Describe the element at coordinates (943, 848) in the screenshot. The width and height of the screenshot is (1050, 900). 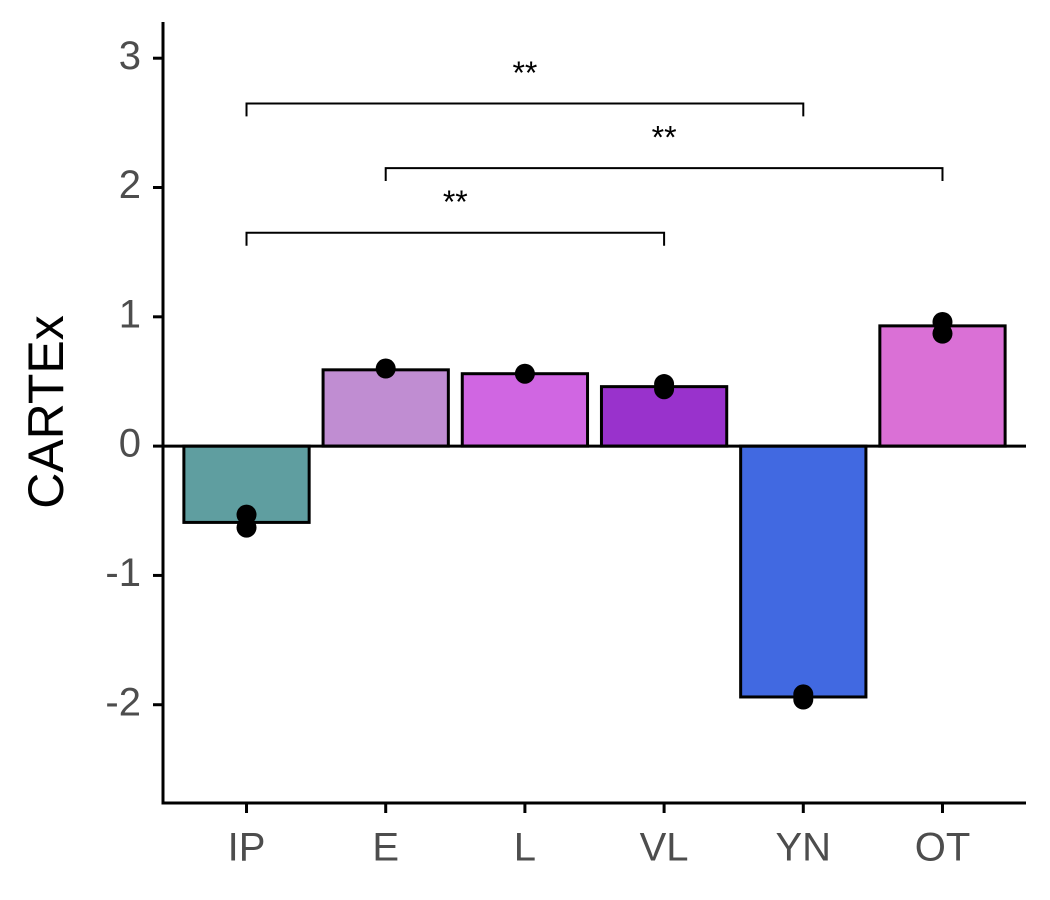
I see `x-tick-label: OT` at that location.